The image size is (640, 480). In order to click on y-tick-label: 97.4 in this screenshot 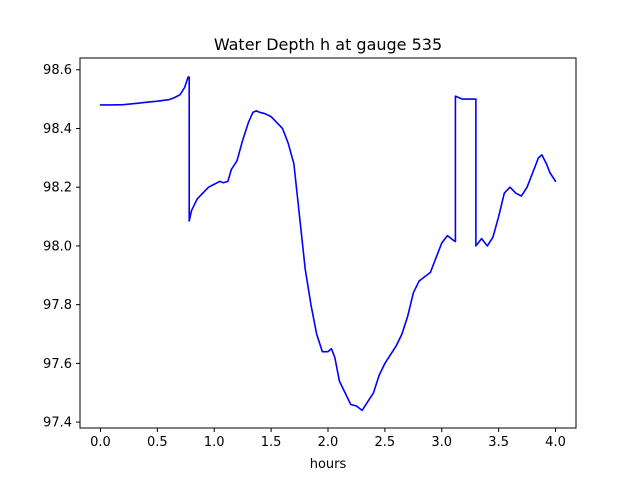, I will do `click(57, 423)`.